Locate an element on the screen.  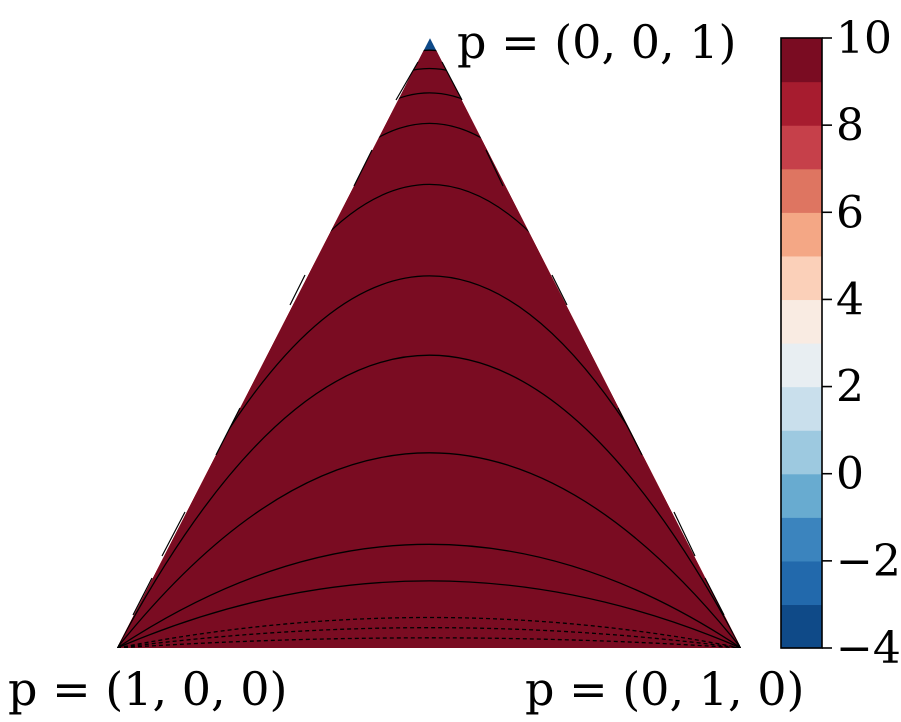
colorbar-tick-label: 8 is located at coordinates (850, 125).